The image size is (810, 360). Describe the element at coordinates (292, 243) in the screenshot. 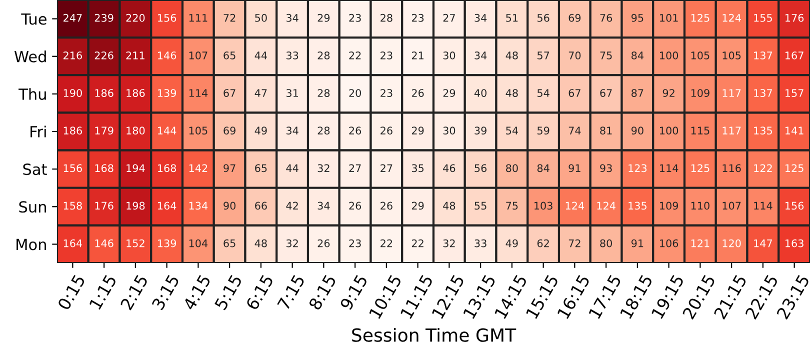

I see `data-label: 32` at that location.